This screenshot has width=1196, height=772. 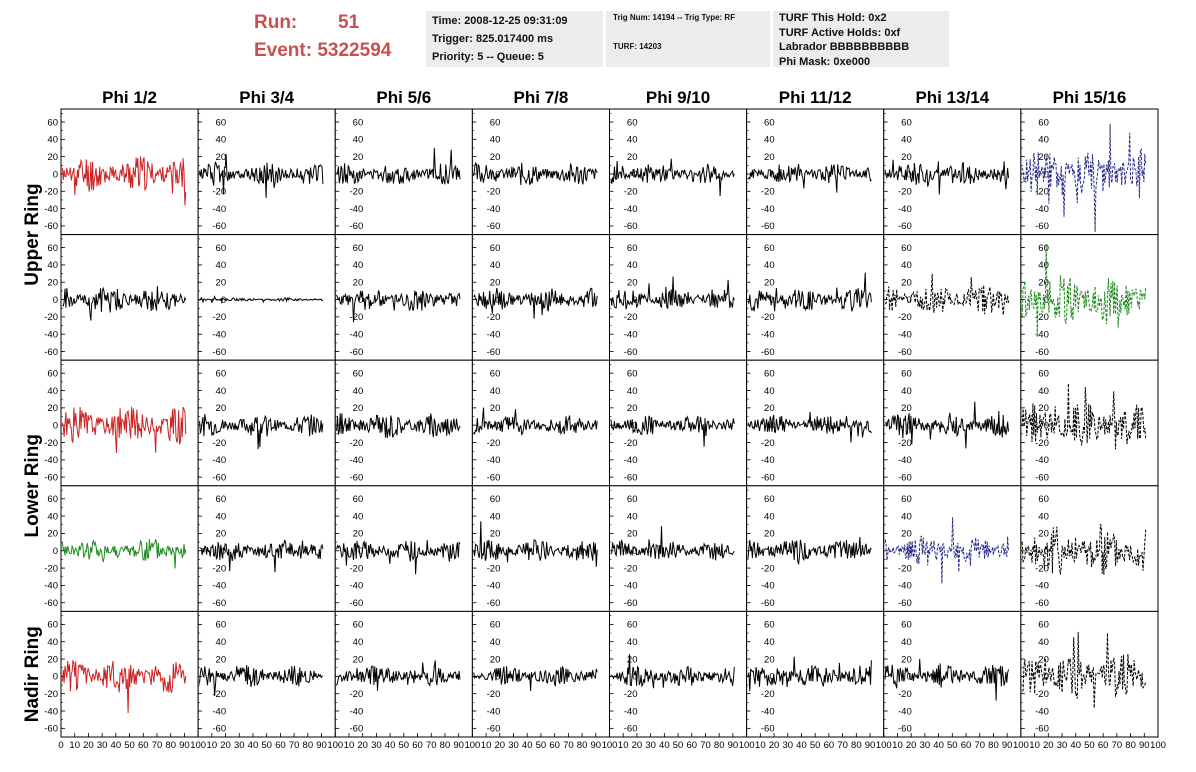 What do you see at coordinates (541, 97) in the screenshot?
I see `column-title: Phi 7/8` at bounding box center [541, 97].